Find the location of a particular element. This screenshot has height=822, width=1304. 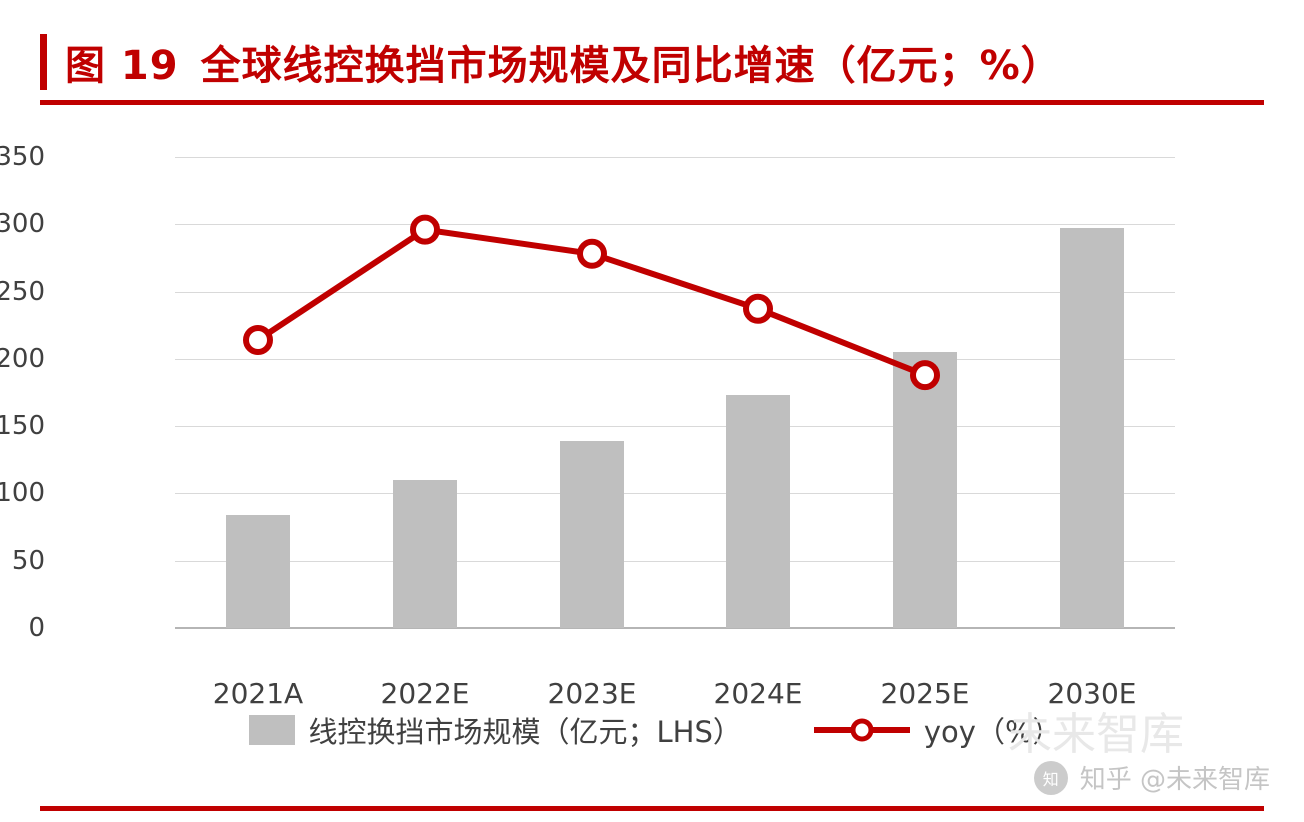

y-axis-left-tick: 0 is located at coordinates (36, 628).